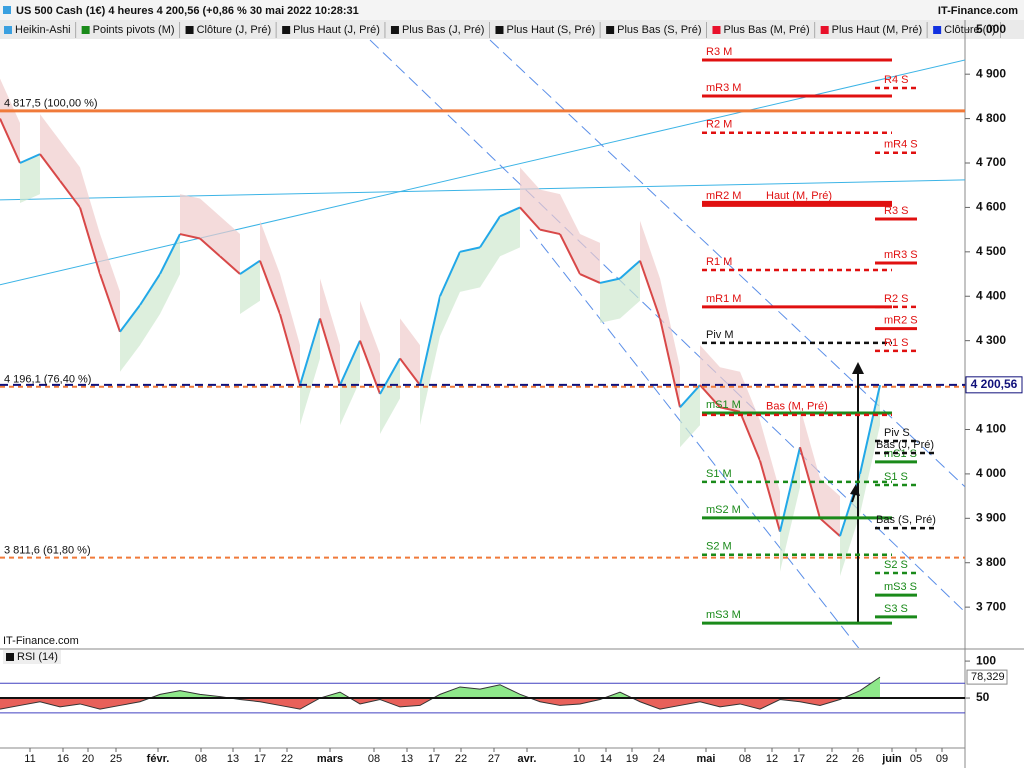 The height and width of the screenshot is (768, 1024). What do you see at coordinates (978, 11) in the screenshot?
I see `source: IT-Finance.com` at bounding box center [978, 11].